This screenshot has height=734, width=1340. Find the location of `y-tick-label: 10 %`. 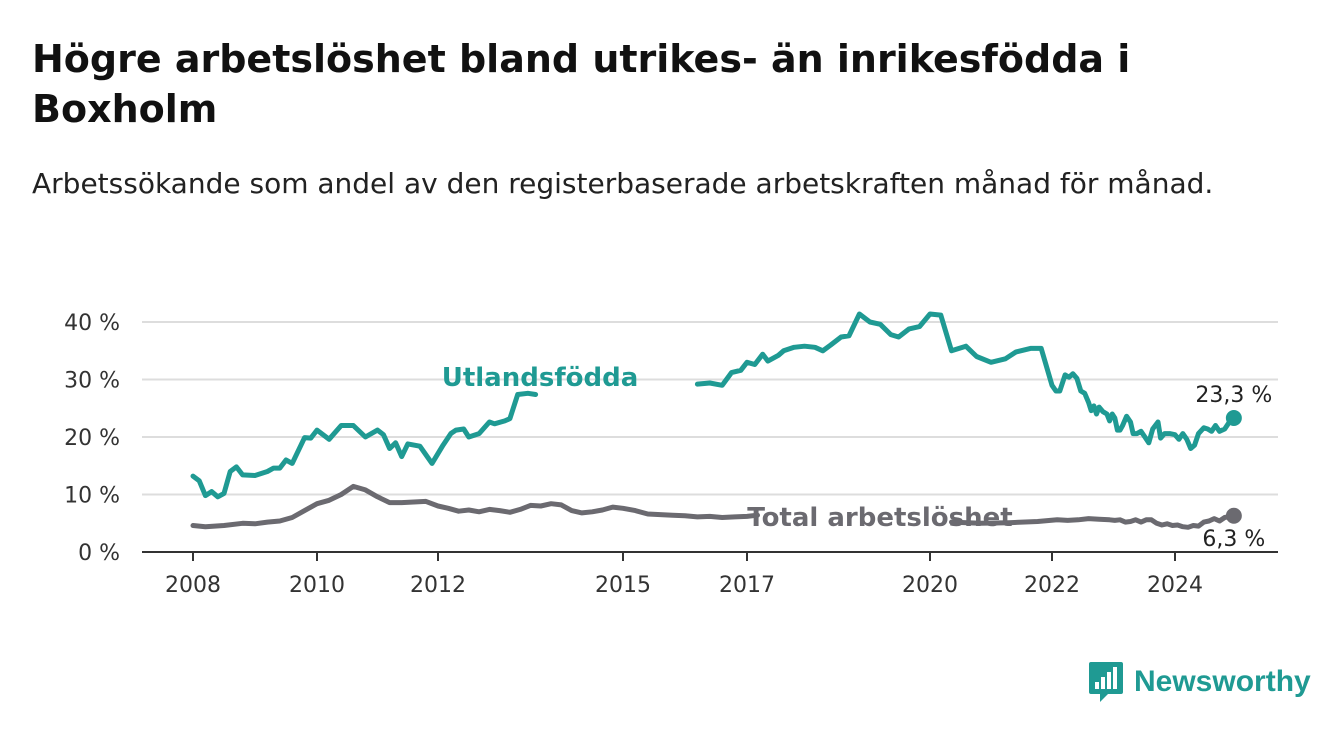

y-tick-label: 10 % is located at coordinates (92, 496).